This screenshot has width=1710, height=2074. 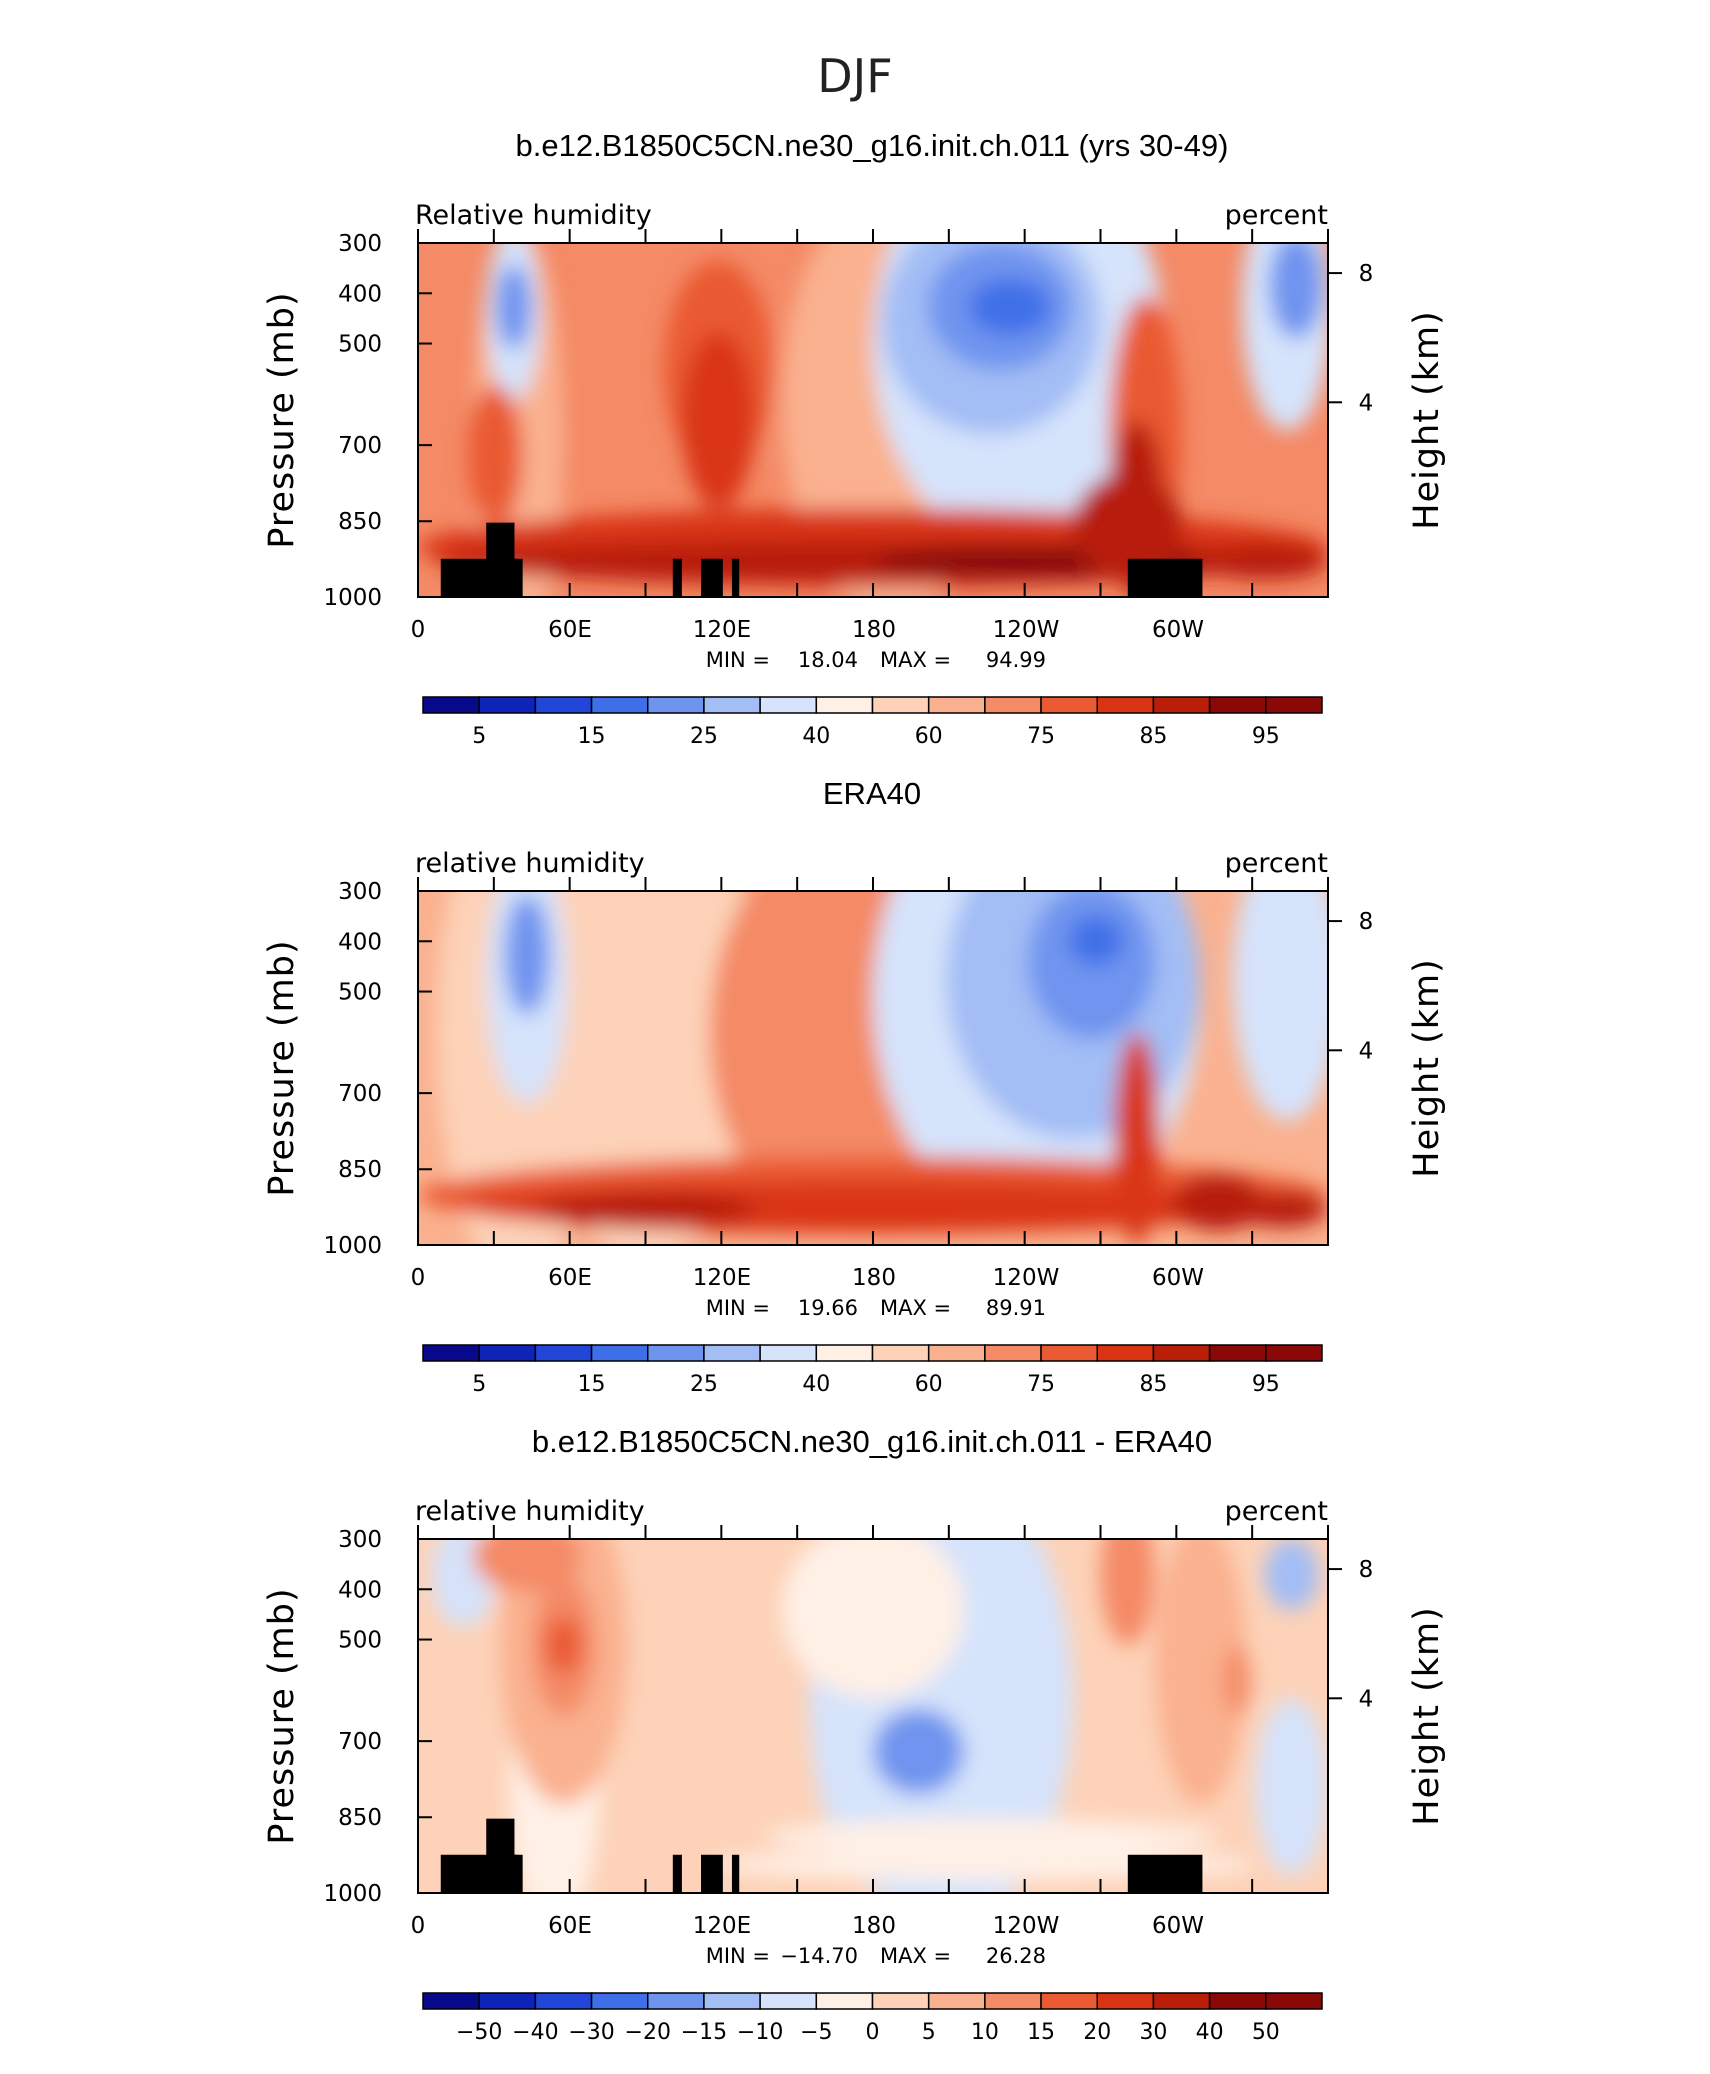 I want to click on colorbar-label: 5, so click(x=479, y=1384).